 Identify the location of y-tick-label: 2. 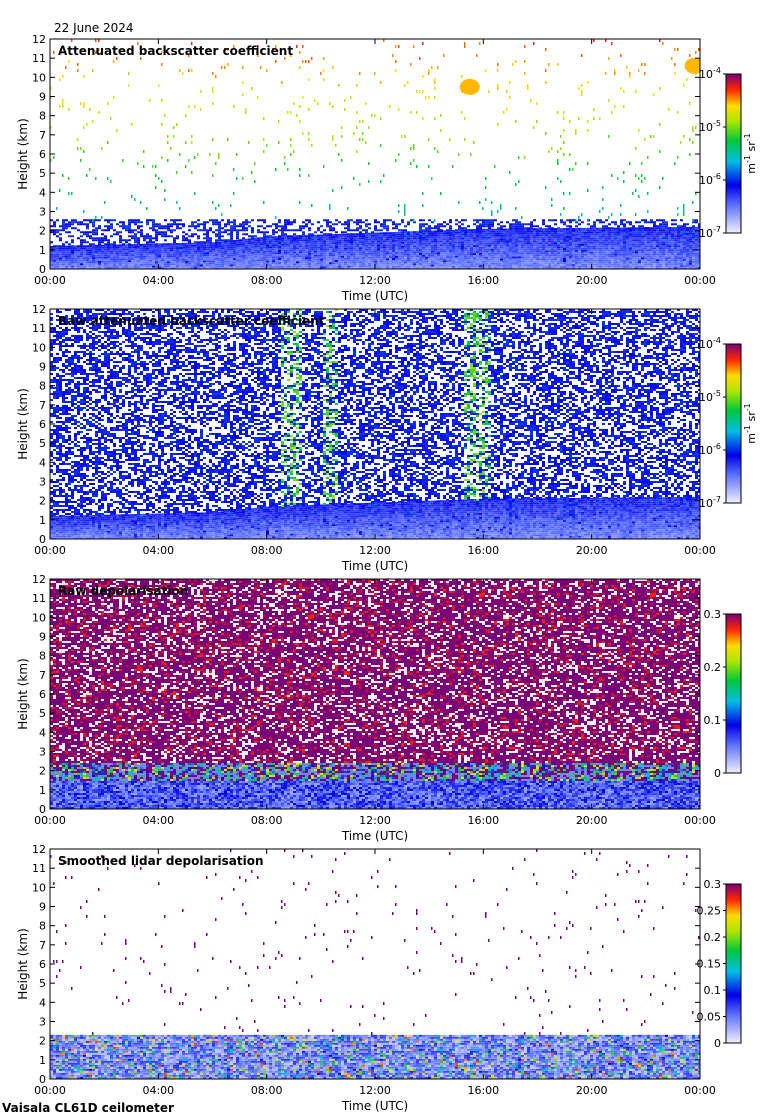
(42, 231).